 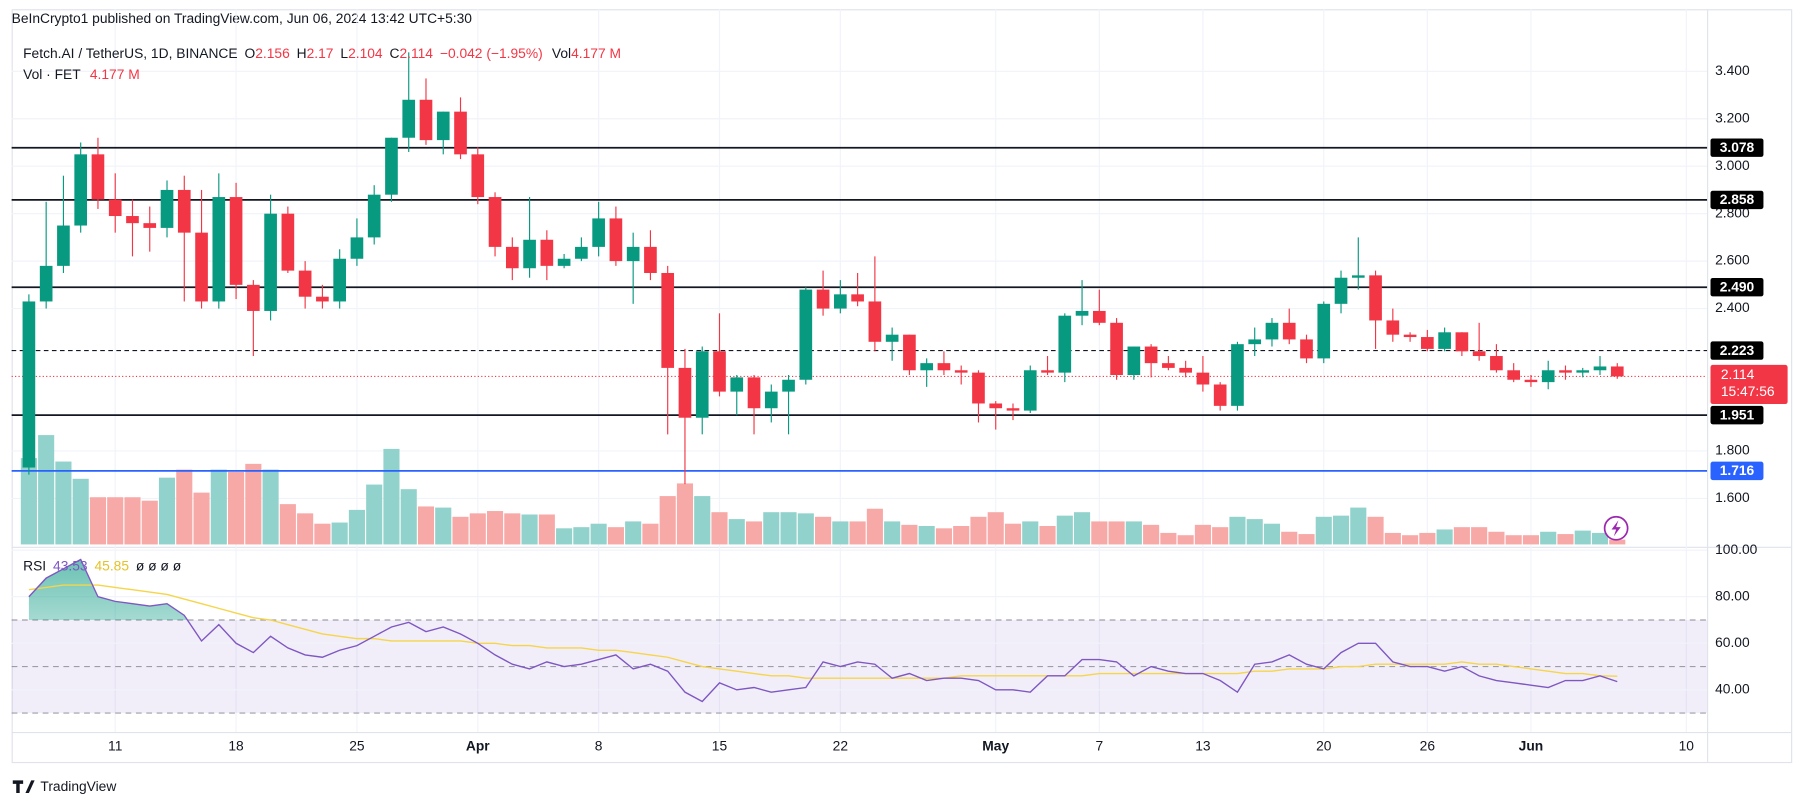 What do you see at coordinates (1687, 746) in the screenshot?
I see `x-tick-label: 10` at bounding box center [1687, 746].